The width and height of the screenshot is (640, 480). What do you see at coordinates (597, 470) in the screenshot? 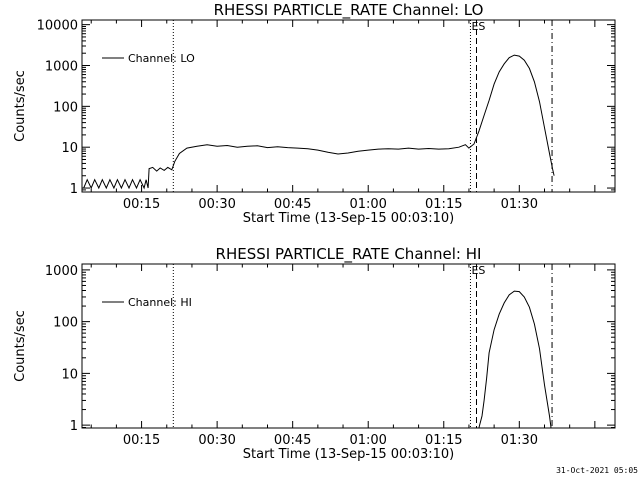
I see `plot-timestamp: 31-Oct-2021 05:05` at bounding box center [597, 470].